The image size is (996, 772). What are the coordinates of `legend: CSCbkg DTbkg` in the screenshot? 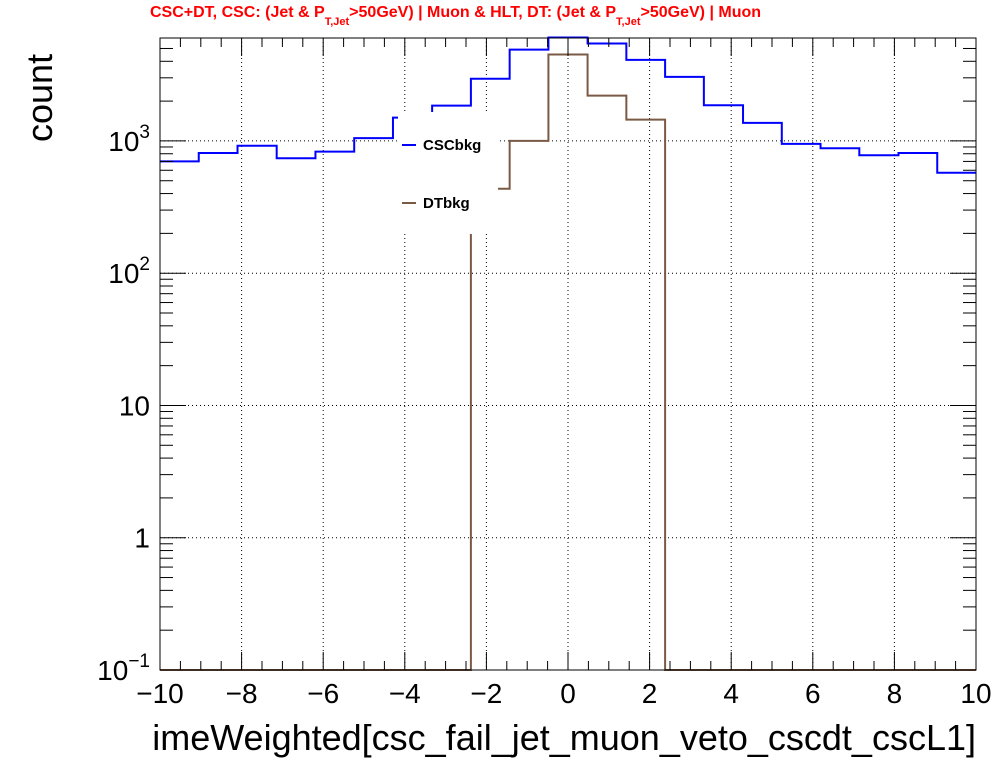 It's located at (448, 173).